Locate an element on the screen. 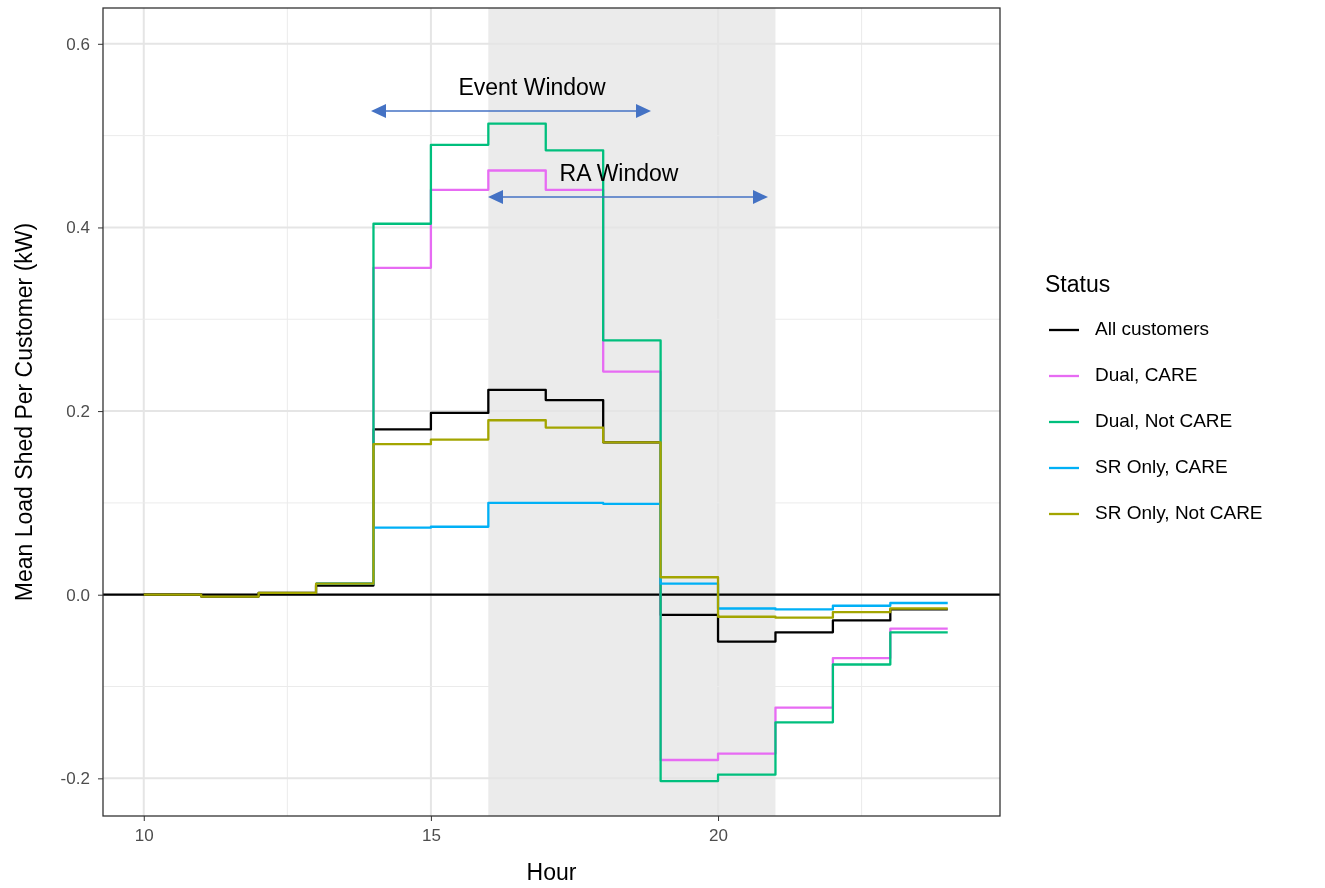 The width and height of the screenshot is (1325, 888). x-tick-label: 20 is located at coordinates (718, 835).